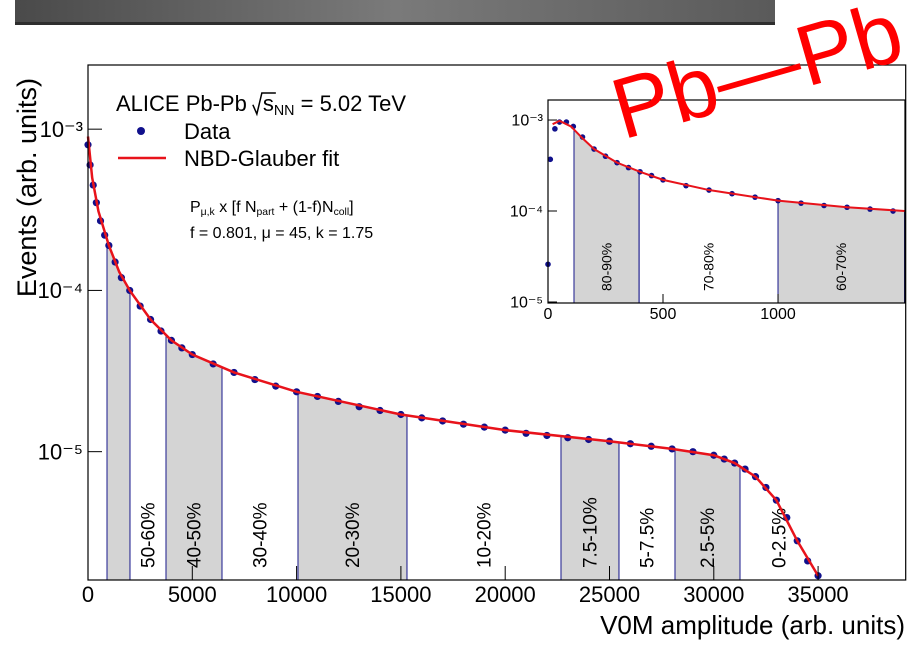 Image resolution: width=908 pixels, height=647 pixels. I want to click on x-tick-label: 1000, so click(778, 314).